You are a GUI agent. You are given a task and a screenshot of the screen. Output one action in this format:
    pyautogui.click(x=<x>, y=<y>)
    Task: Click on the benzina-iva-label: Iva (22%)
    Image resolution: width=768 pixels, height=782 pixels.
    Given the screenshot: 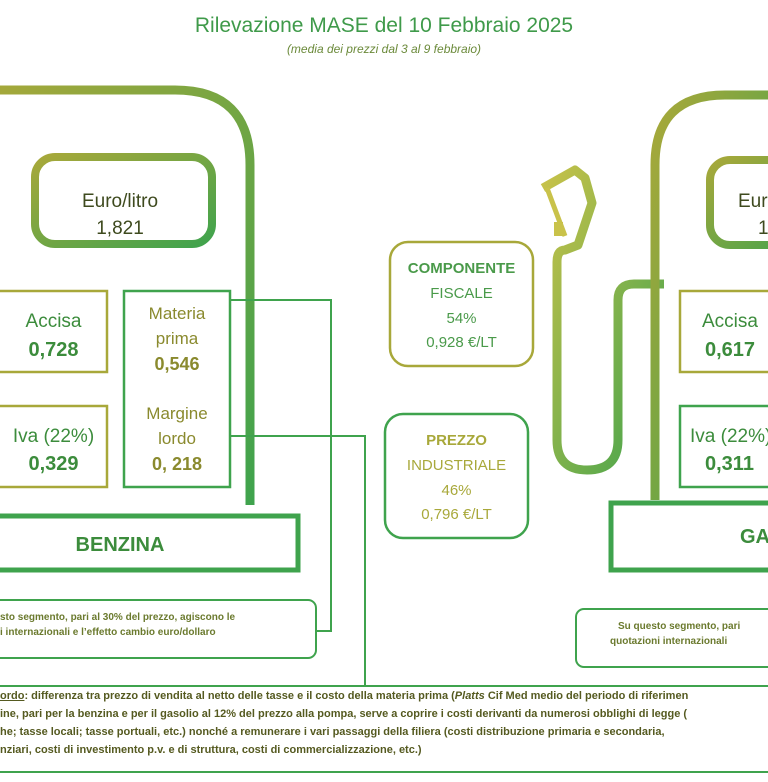 What is the action you would take?
    pyautogui.click(x=53, y=436)
    